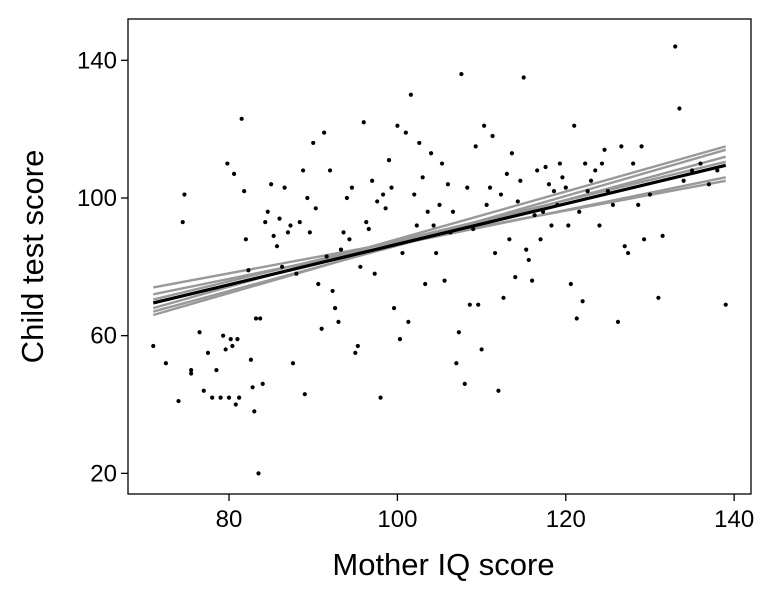 Image resolution: width=780 pixels, height=600 pixels. Describe the element at coordinates (566, 519) in the screenshot. I see `x-tick-label: 120` at that location.